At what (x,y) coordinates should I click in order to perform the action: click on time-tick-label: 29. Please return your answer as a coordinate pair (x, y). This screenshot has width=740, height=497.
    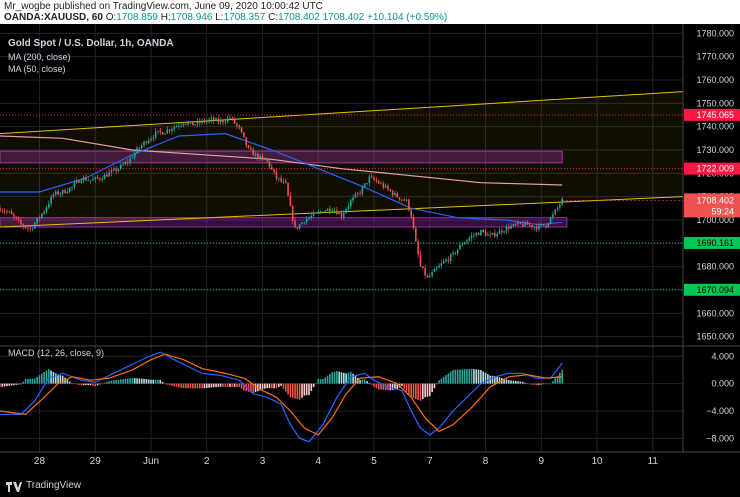
    Looking at the image, I should click on (96, 461).